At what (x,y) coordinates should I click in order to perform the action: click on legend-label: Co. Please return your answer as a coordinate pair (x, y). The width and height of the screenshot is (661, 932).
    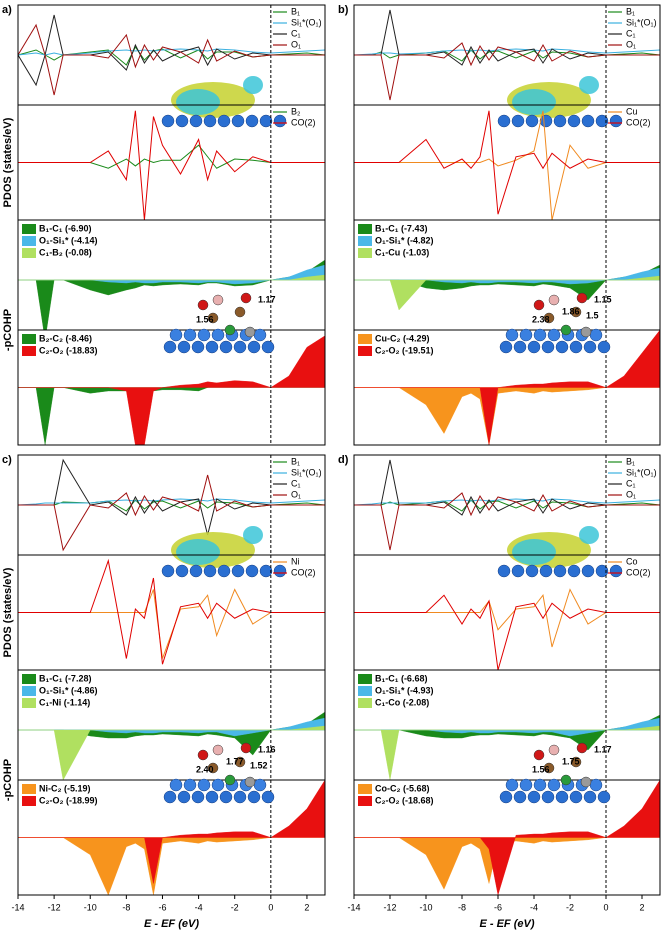
    Looking at the image, I should click on (632, 561).